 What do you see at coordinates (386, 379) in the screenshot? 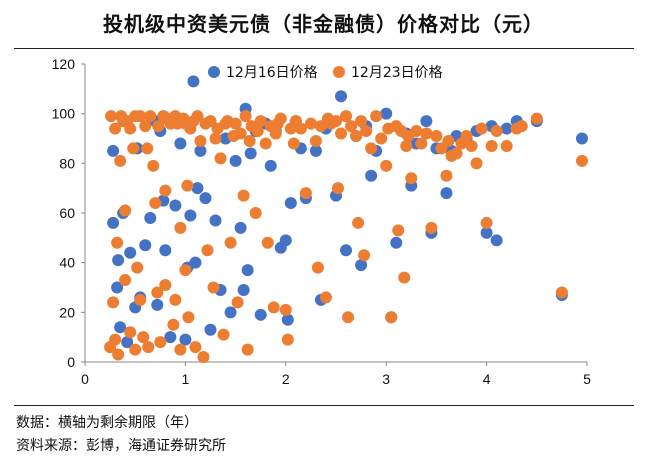
I see `x-tick-label: 3` at bounding box center [386, 379].